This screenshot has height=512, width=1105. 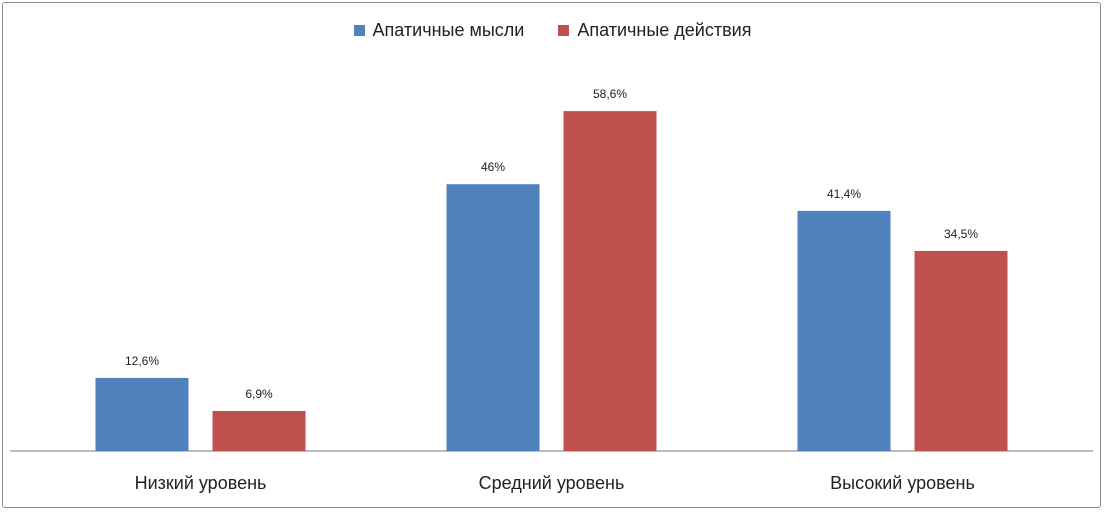 What do you see at coordinates (448, 30) in the screenshot?
I see `legend-label-series-1: Апатичные мысли` at bounding box center [448, 30].